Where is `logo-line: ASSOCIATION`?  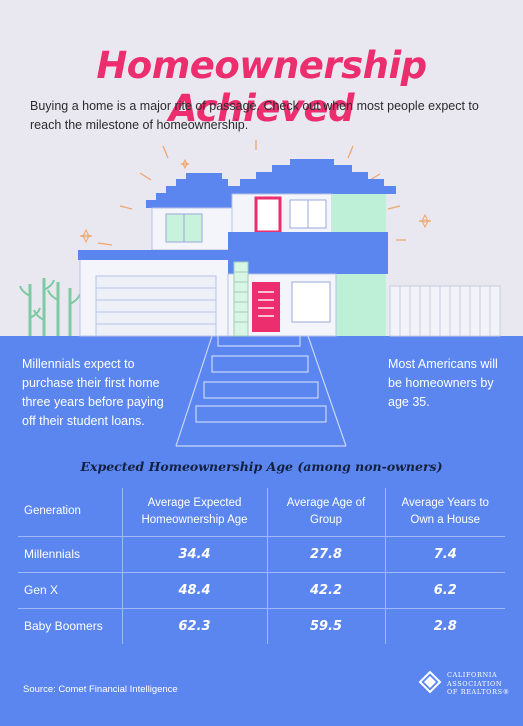
logo-line: ASSOCIATION is located at coordinates (475, 683).